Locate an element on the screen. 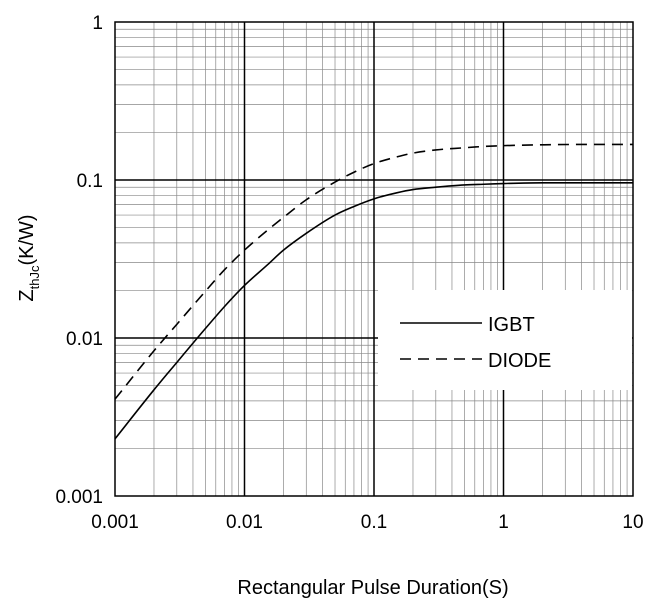  y-axis-label: ZthJc(K/W) is located at coordinates (29, 257).